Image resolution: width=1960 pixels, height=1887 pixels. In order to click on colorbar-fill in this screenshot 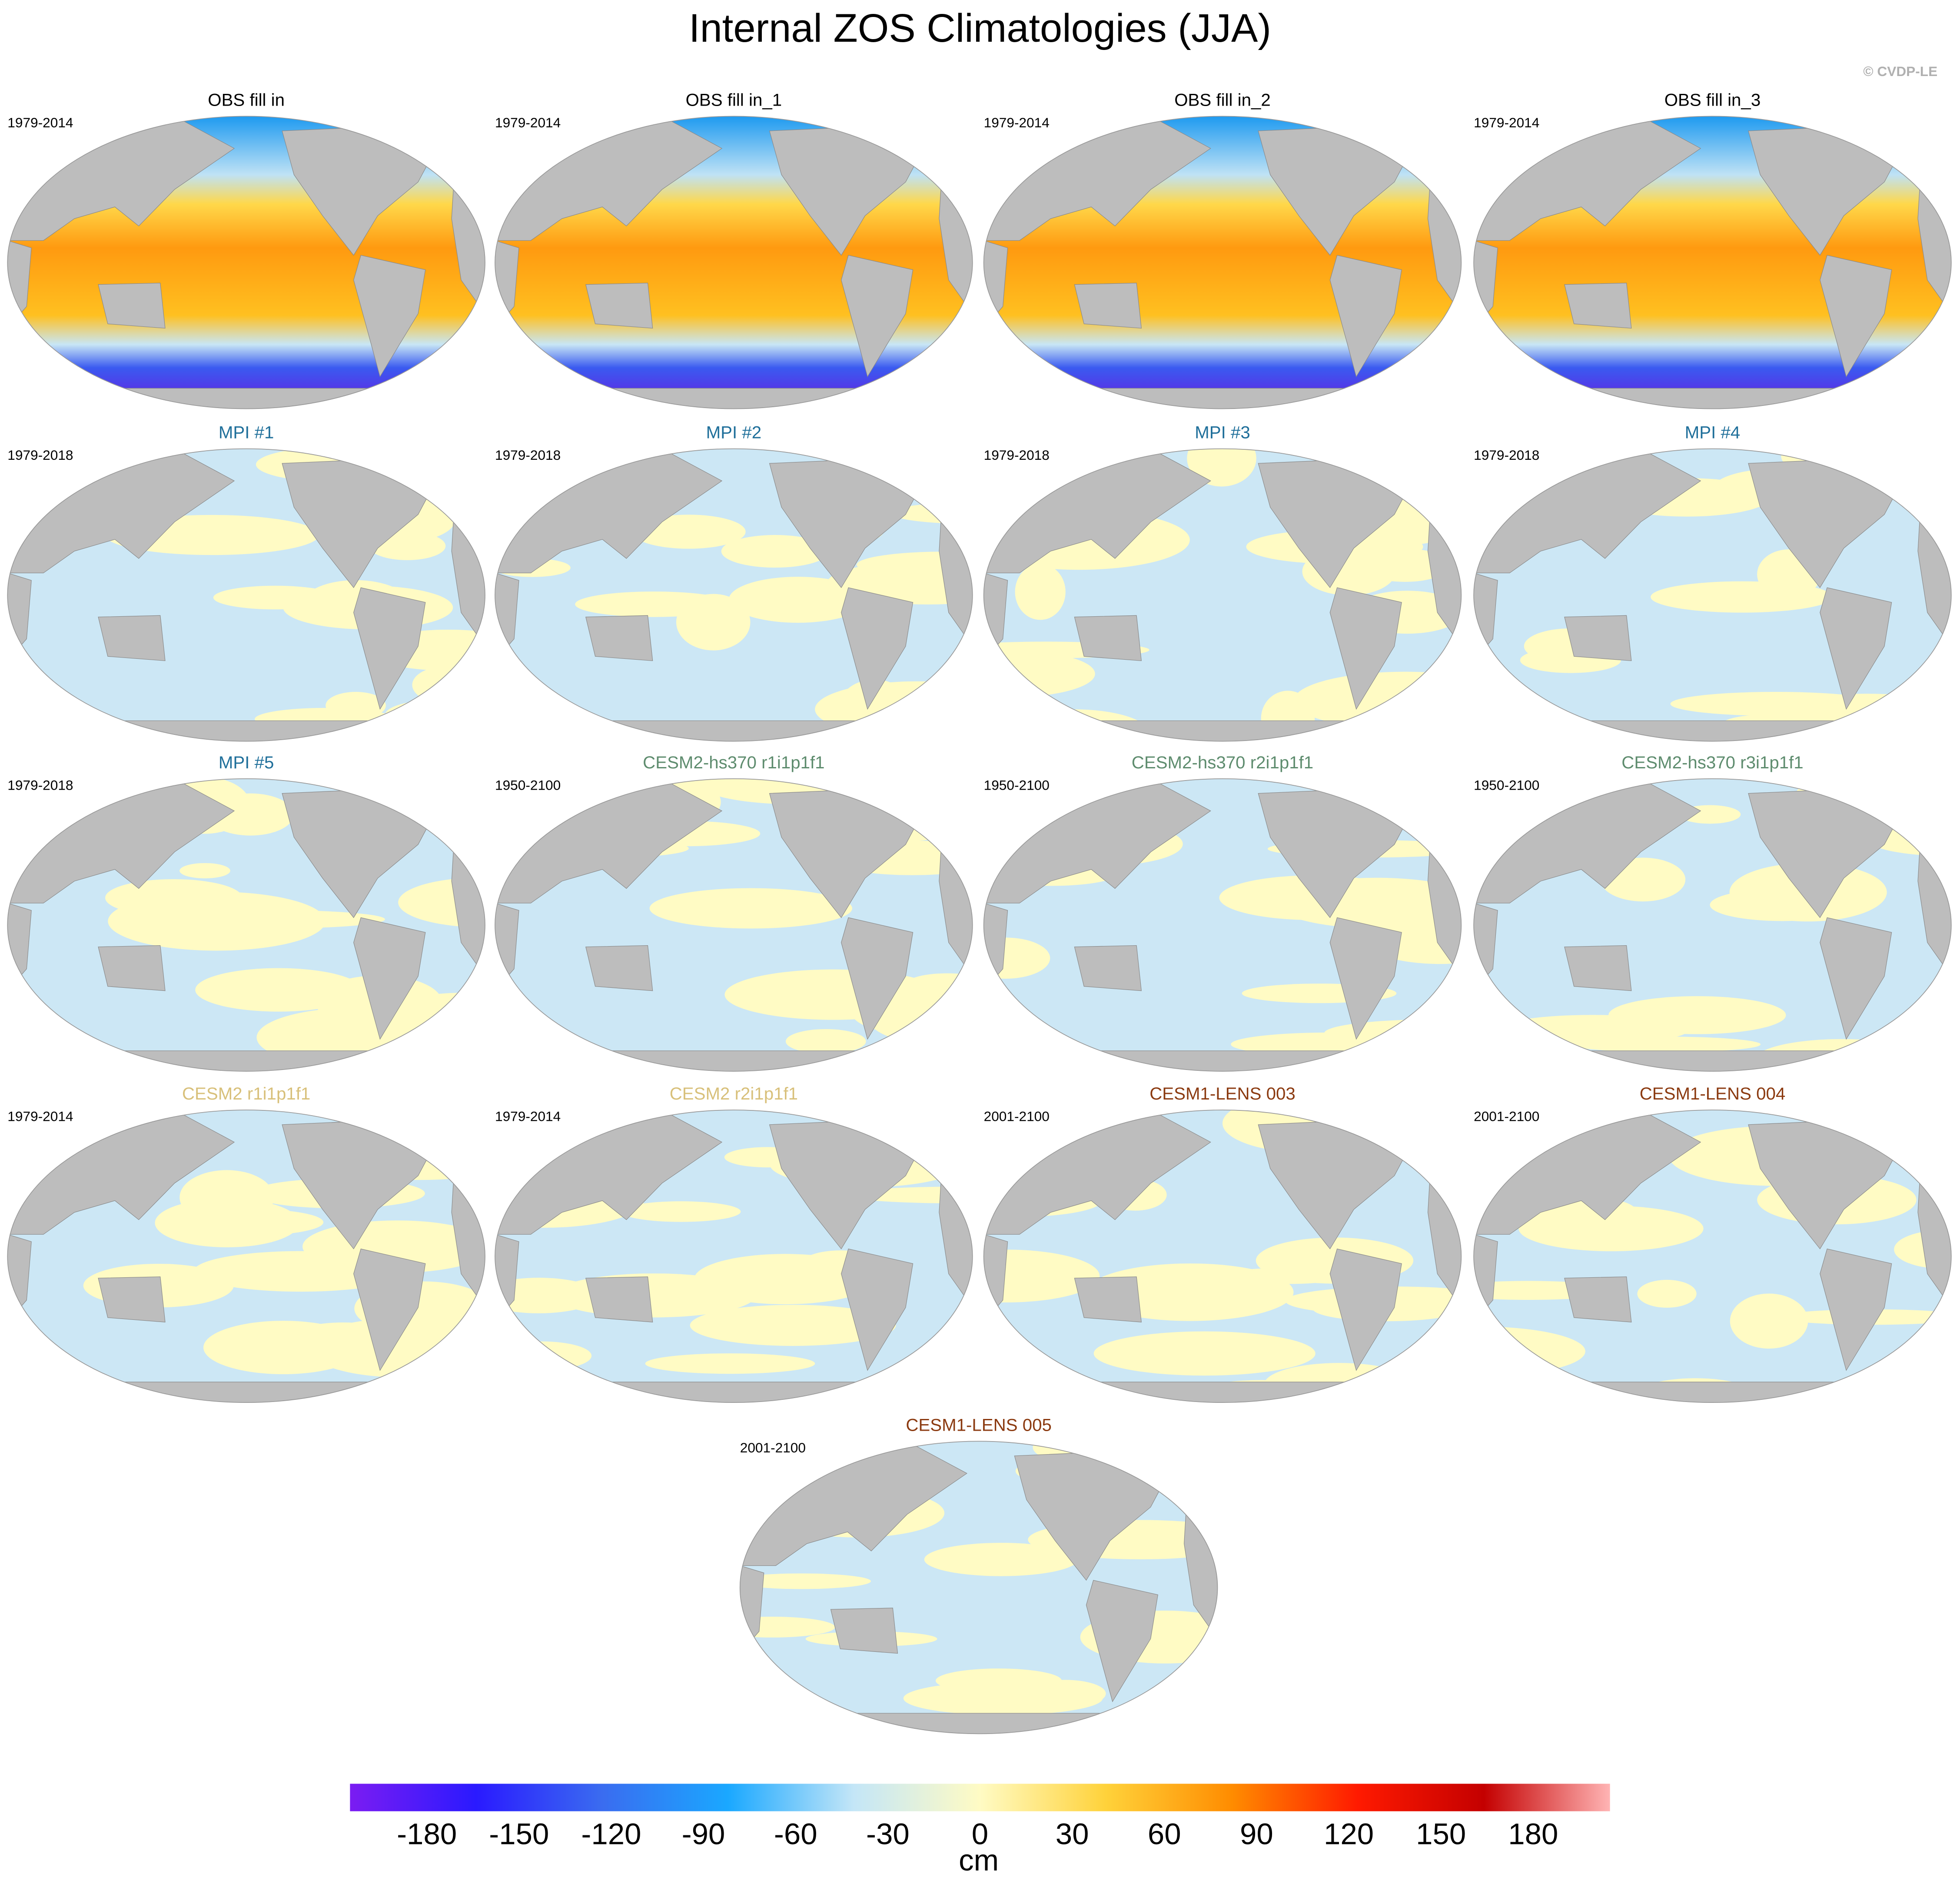, I will do `click(980, 1797)`.